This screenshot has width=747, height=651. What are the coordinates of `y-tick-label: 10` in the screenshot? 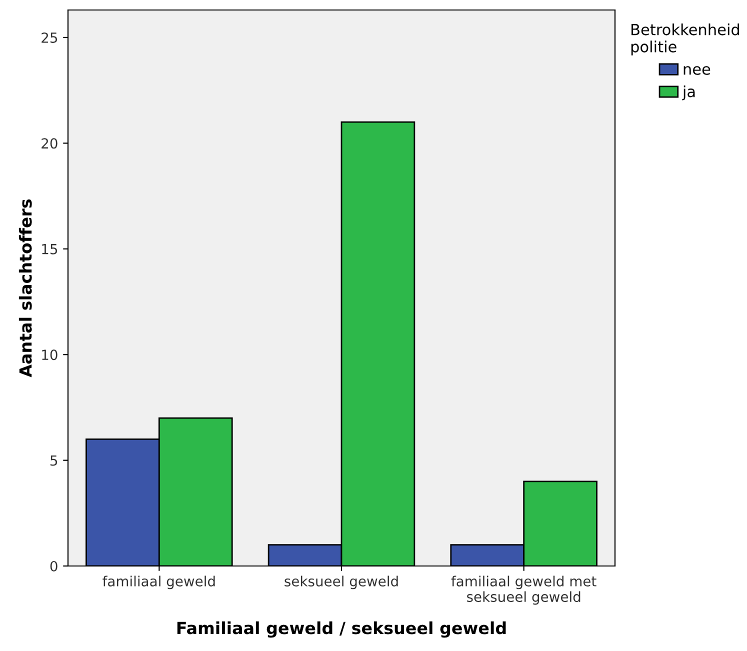 It's located at (50, 355).